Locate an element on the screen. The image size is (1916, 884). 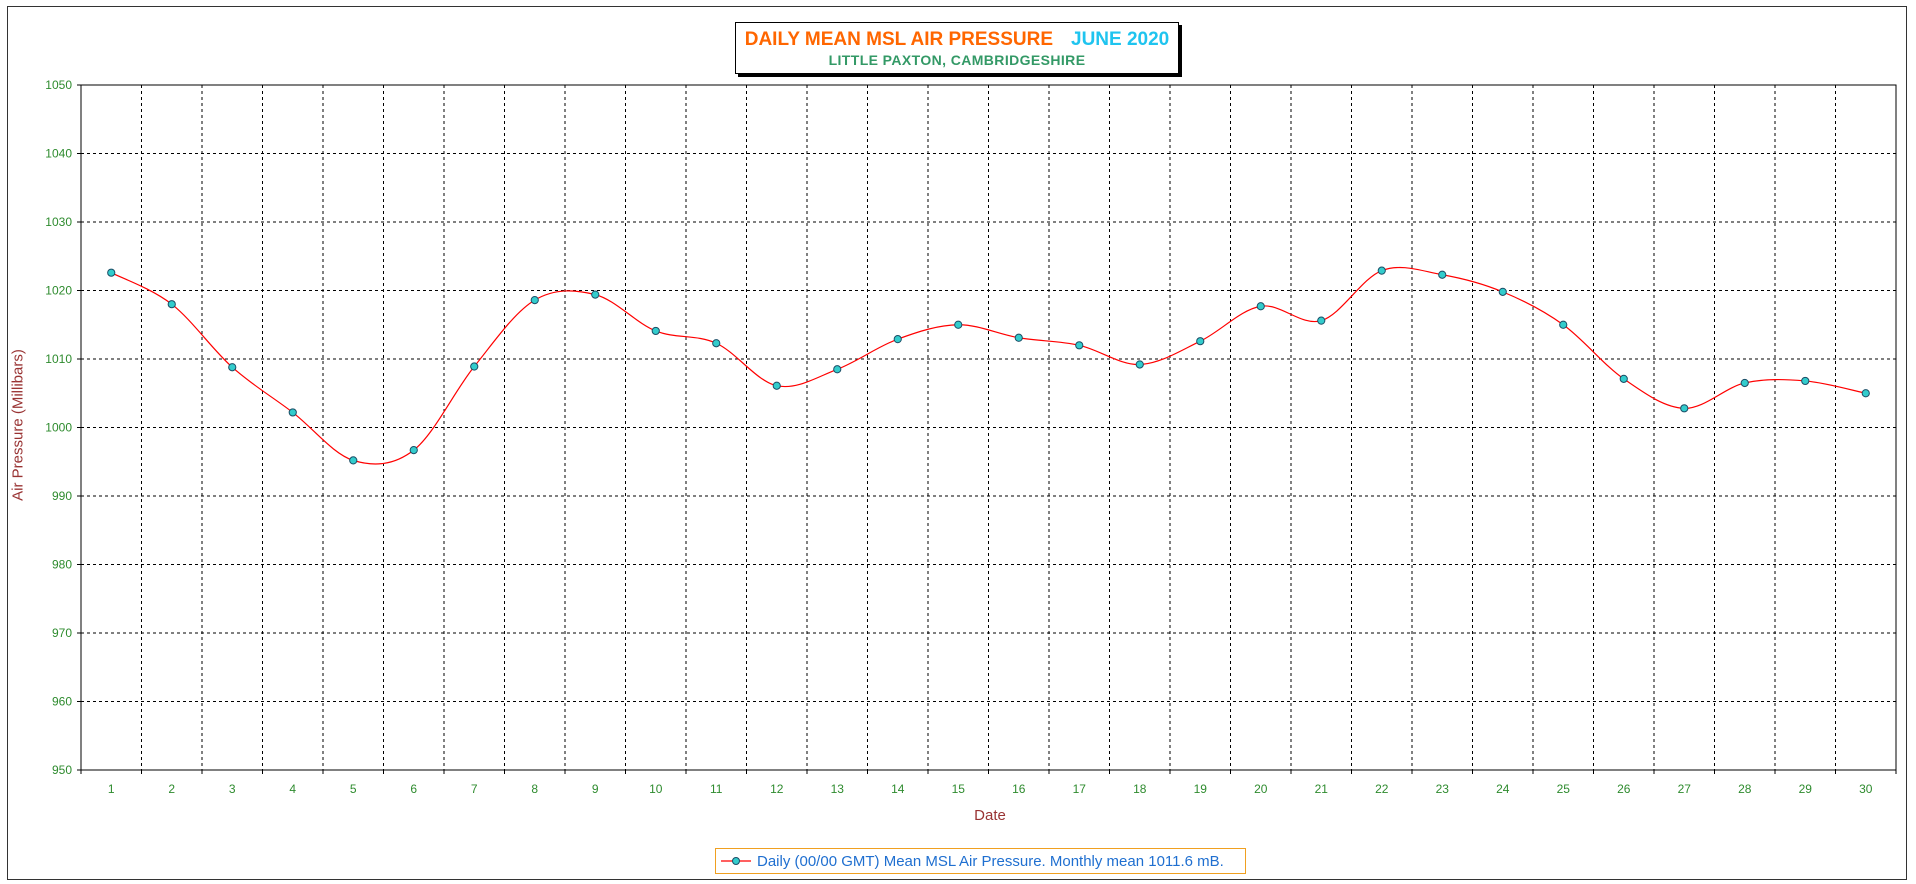
x-tick-label: 30 is located at coordinates (1866, 789).